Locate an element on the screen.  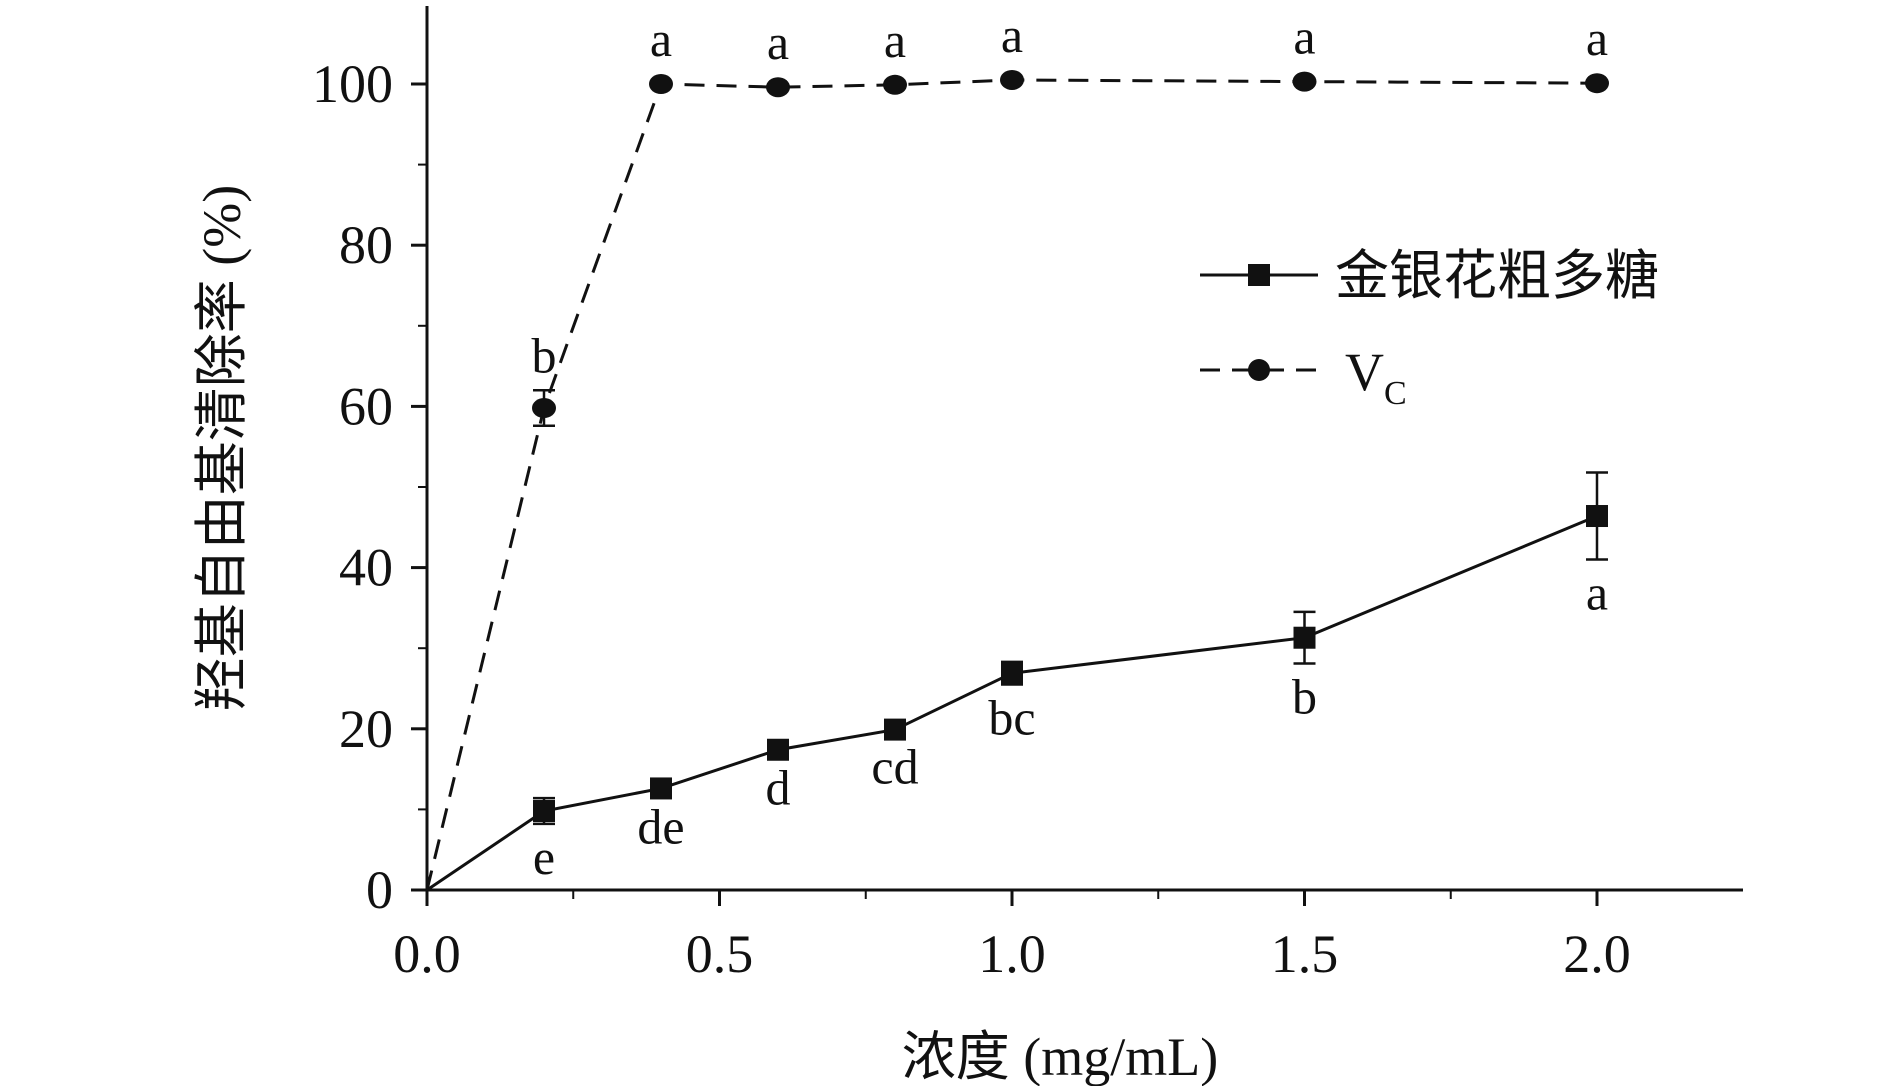
y-axis-title: 羟基自由基清除率 (%) is located at coordinates (222, 448).